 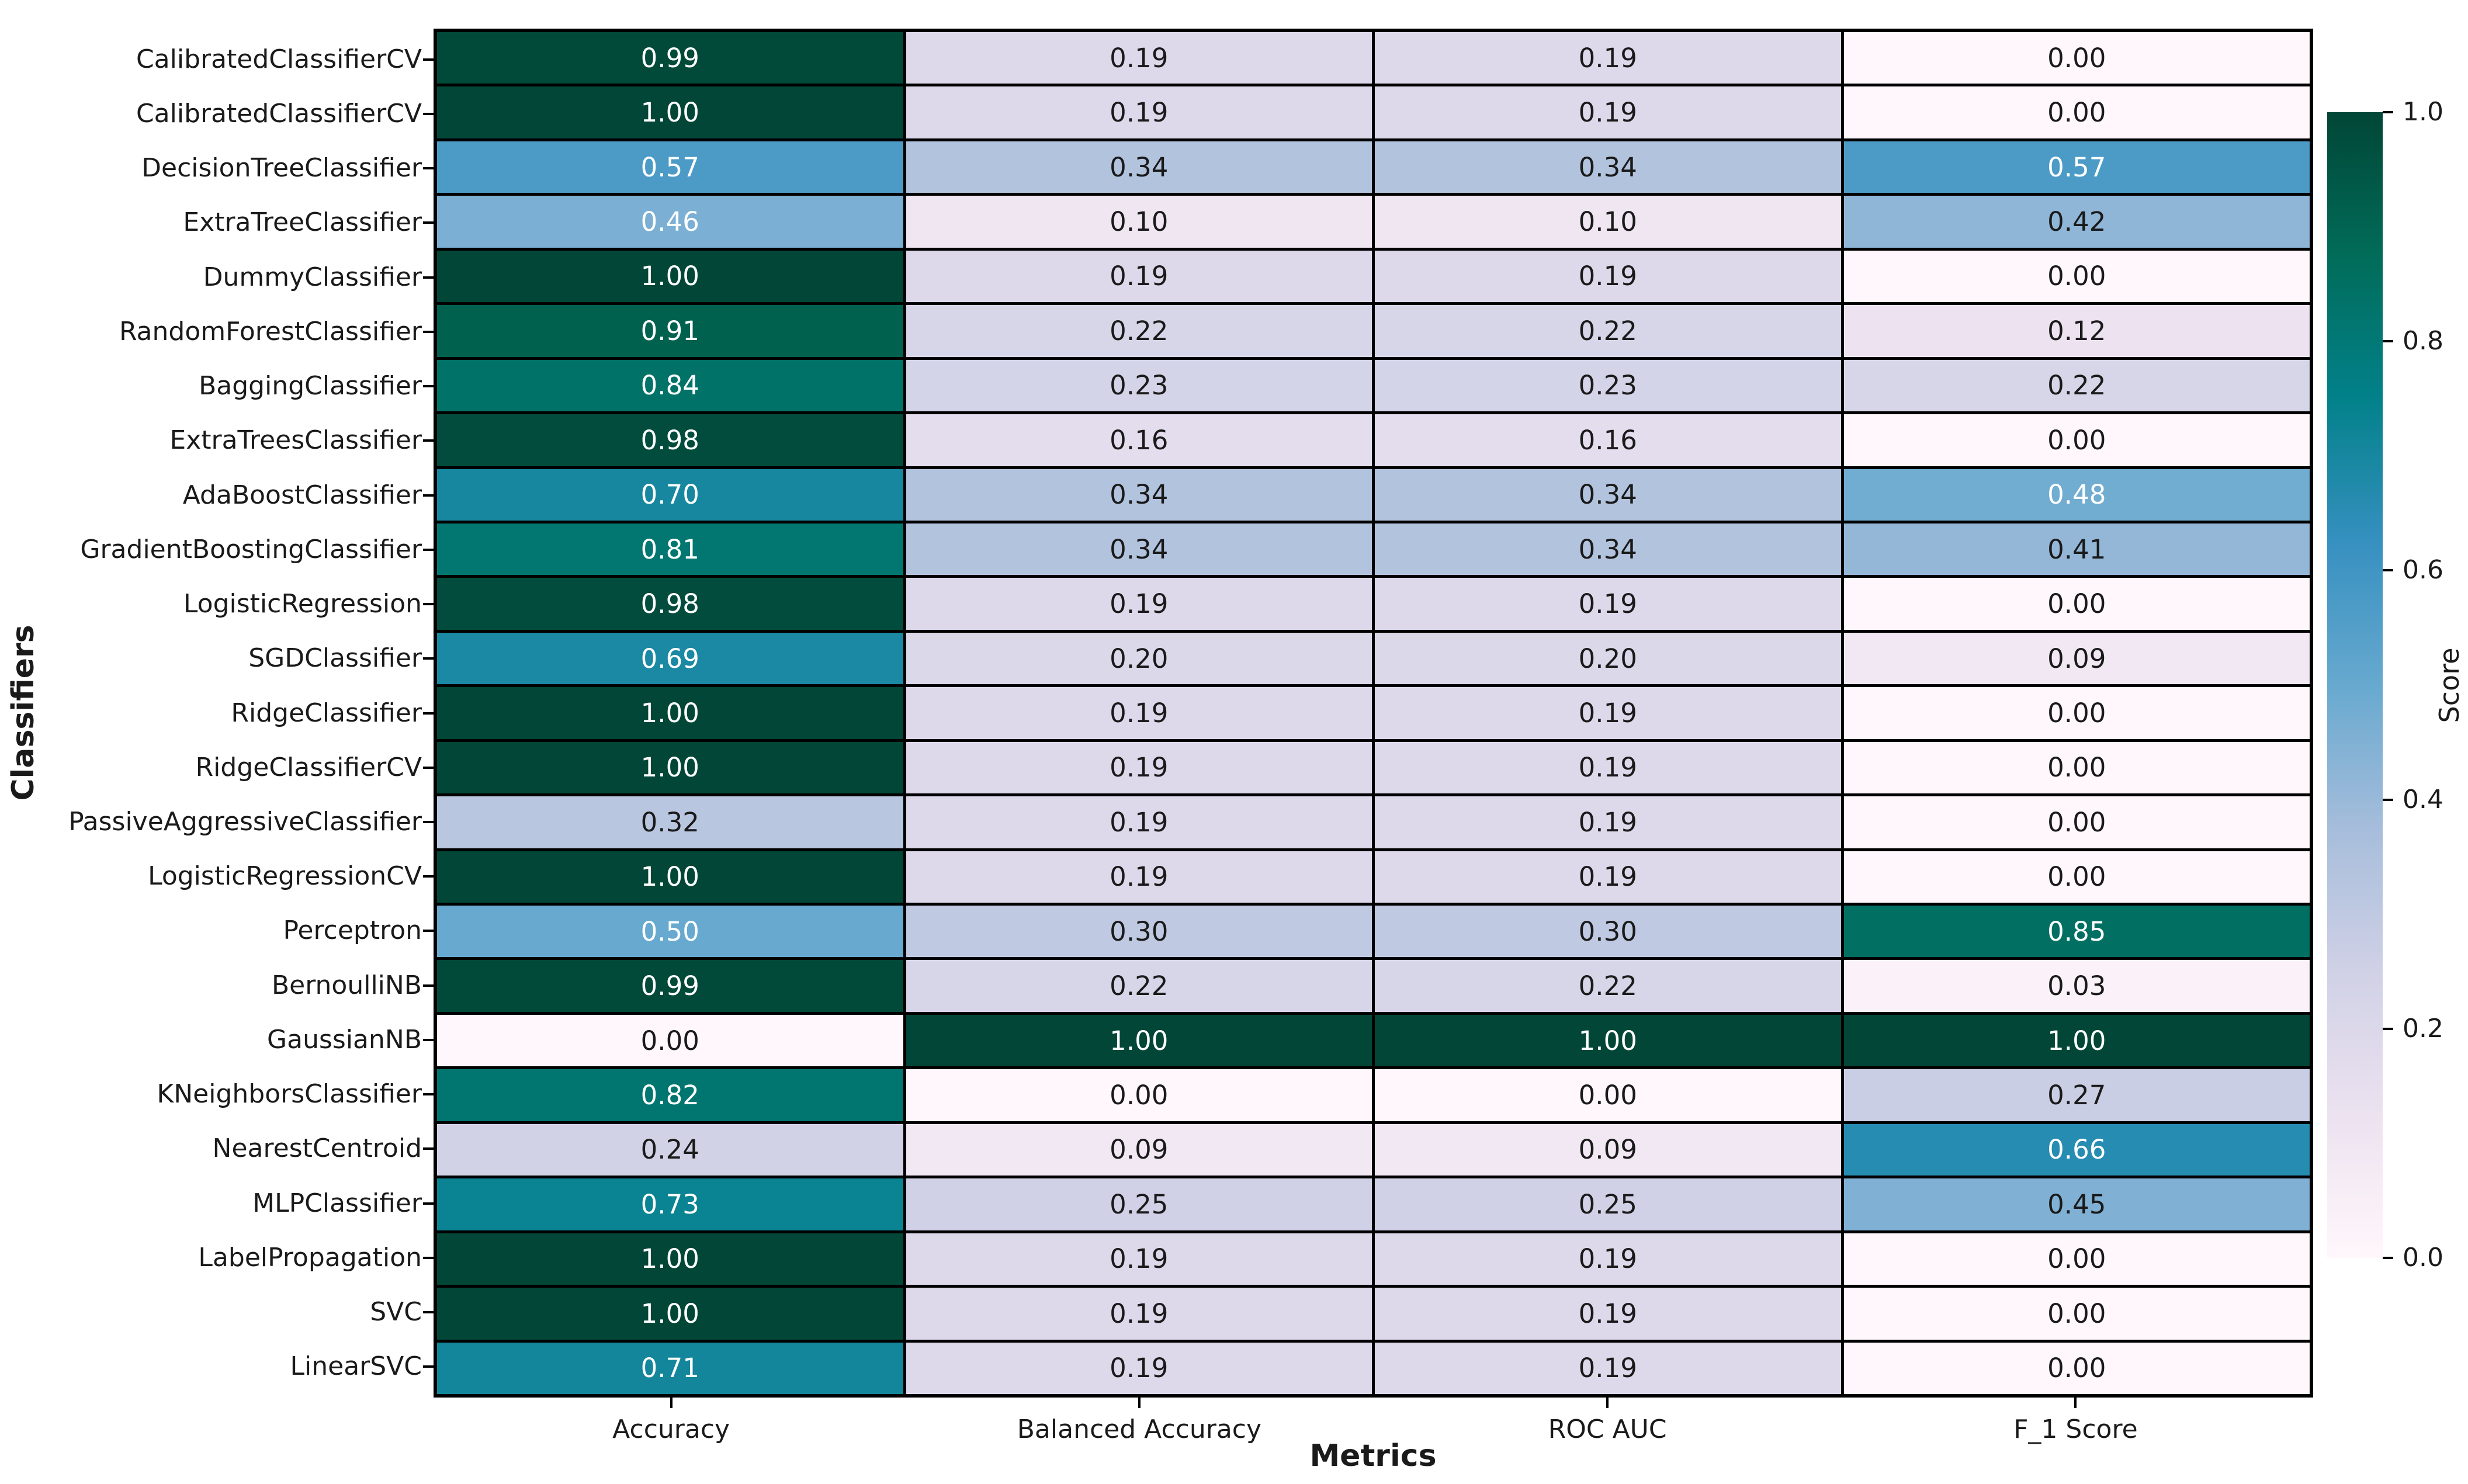 I want to click on heatmap-cell: 0.16, so click(x=1139, y=440).